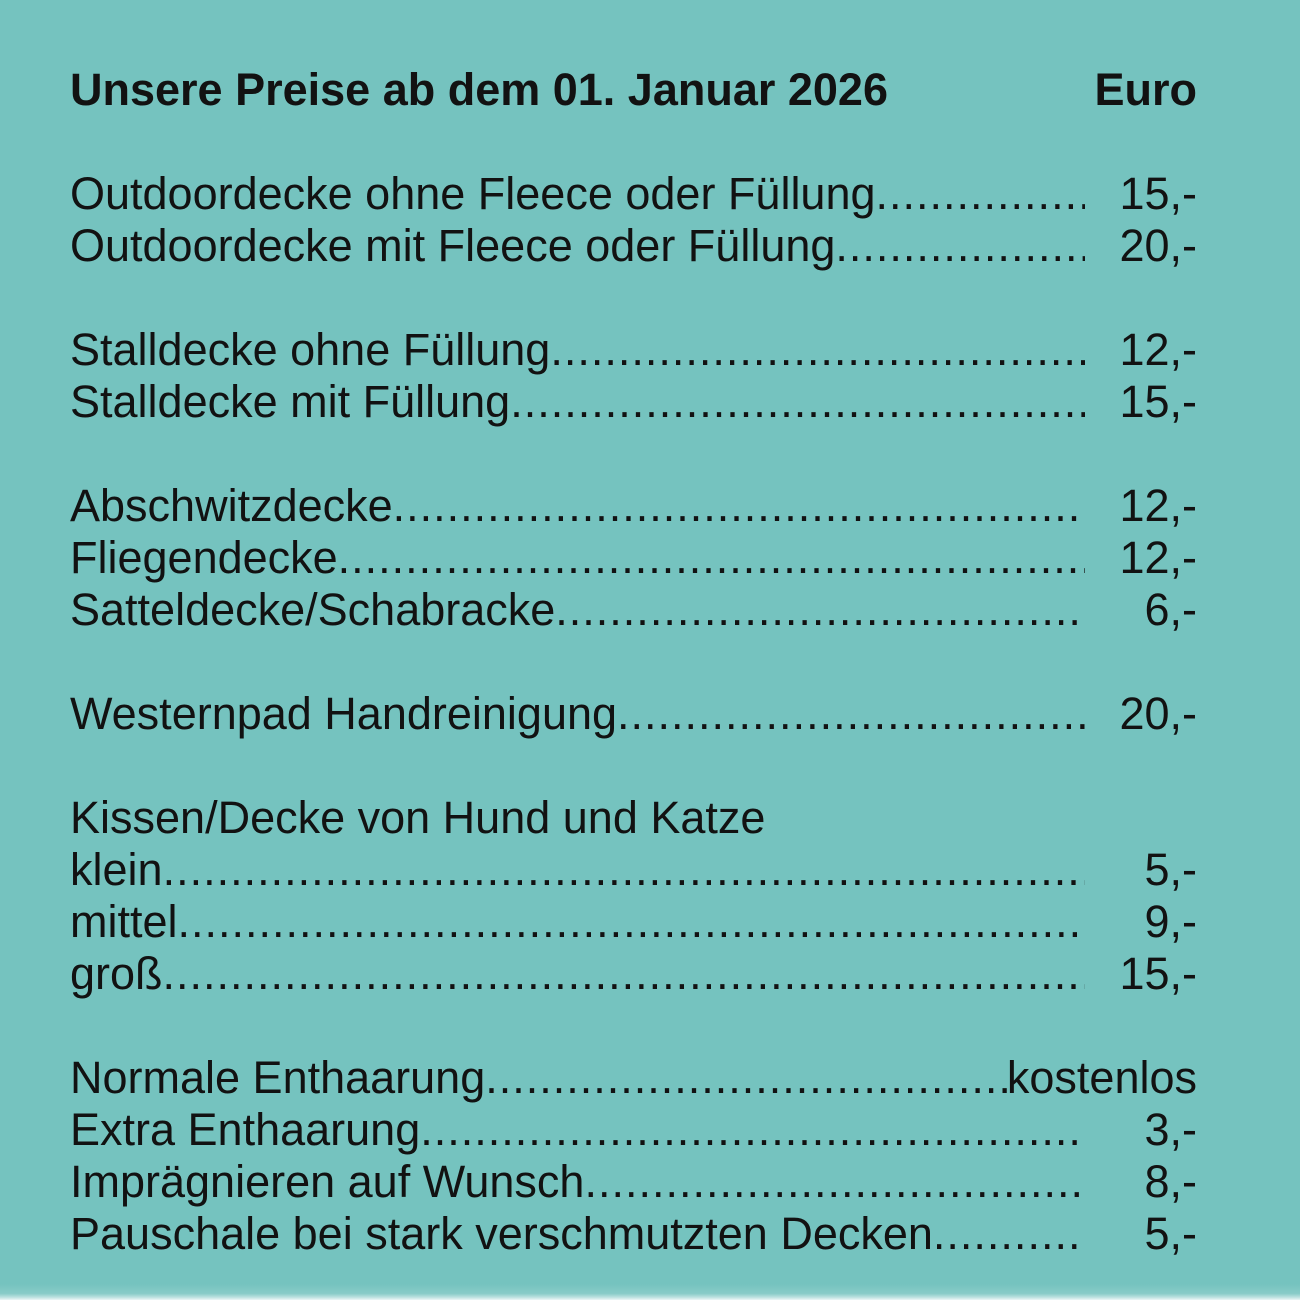 This screenshot has width=1300, height=1300. What do you see at coordinates (479, 89) in the screenshot?
I see `page-title: Unsere Preise ab dem 01. Januar 2026` at bounding box center [479, 89].